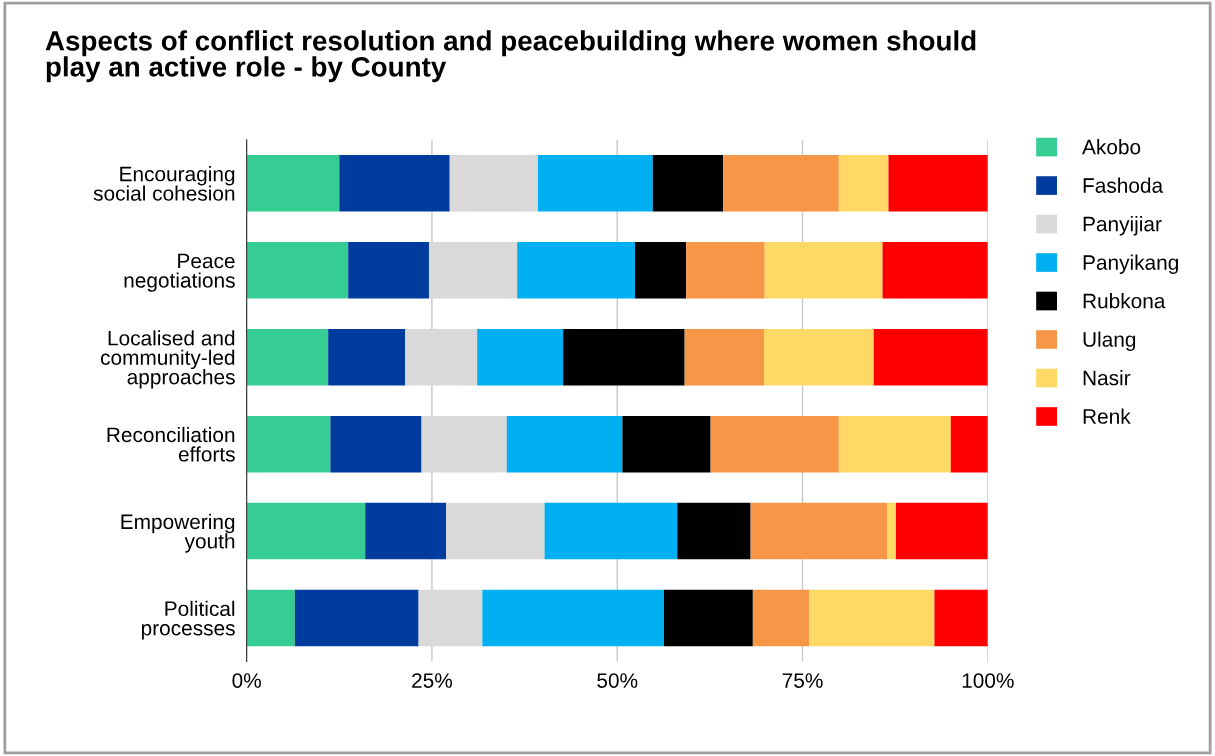 This screenshot has height=756, width=1215. What do you see at coordinates (167, 359) in the screenshot?
I see `y-tick-label: Localised and community-led approaches` at bounding box center [167, 359].